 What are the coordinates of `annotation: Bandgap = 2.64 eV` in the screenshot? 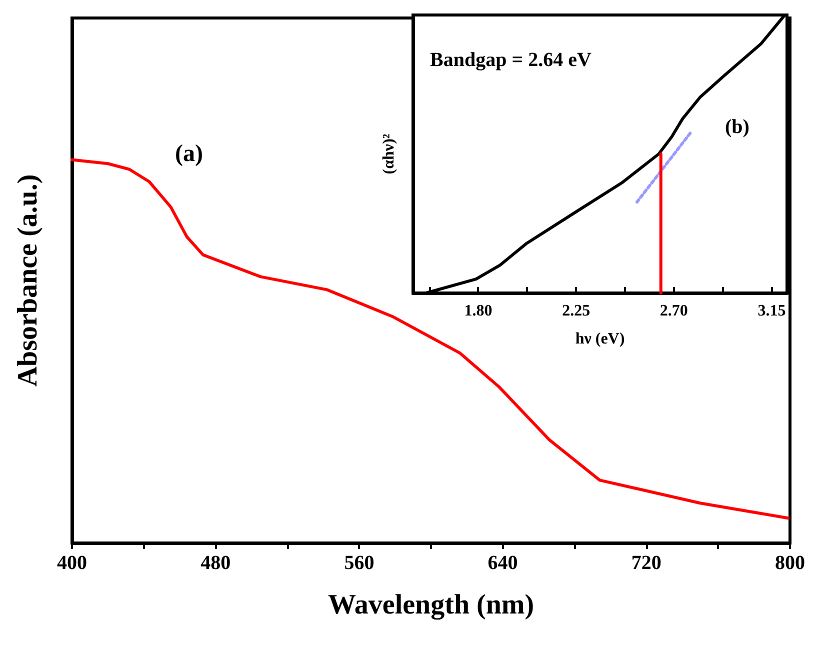 It's located at (511, 60).